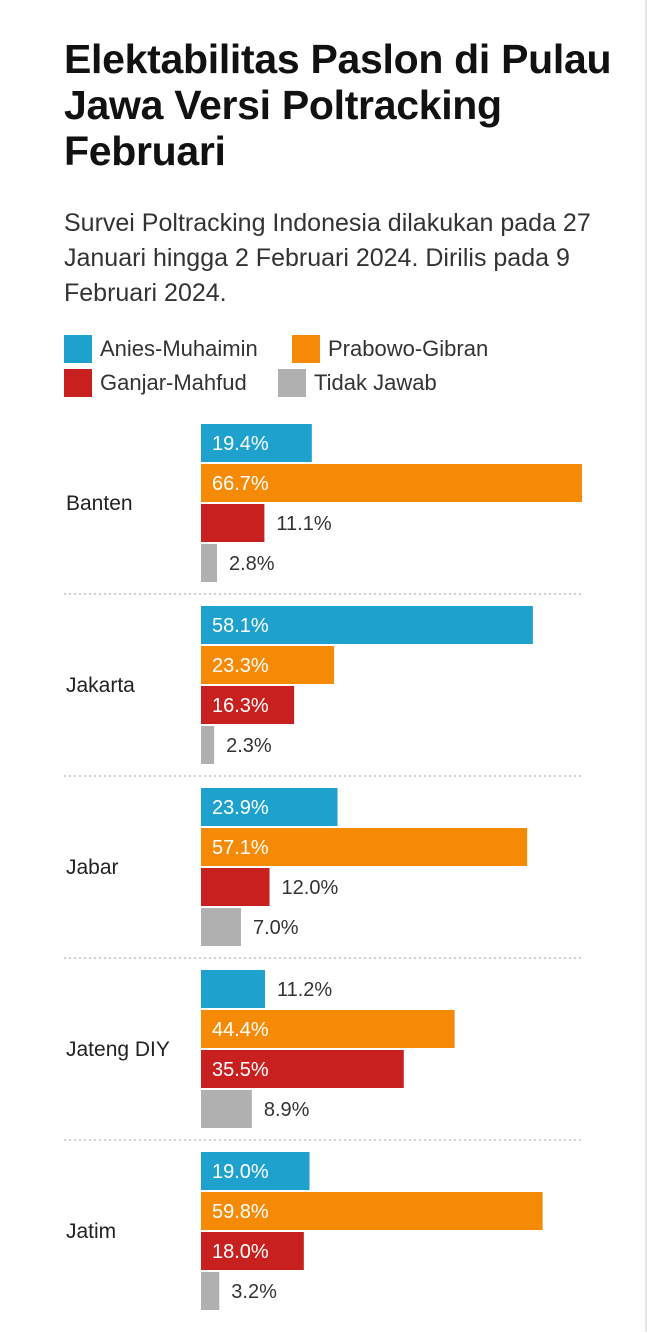  Describe the element at coordinates (91, 1231) in the screenshot. I see `category-label-jatim: Jatim` at that location.